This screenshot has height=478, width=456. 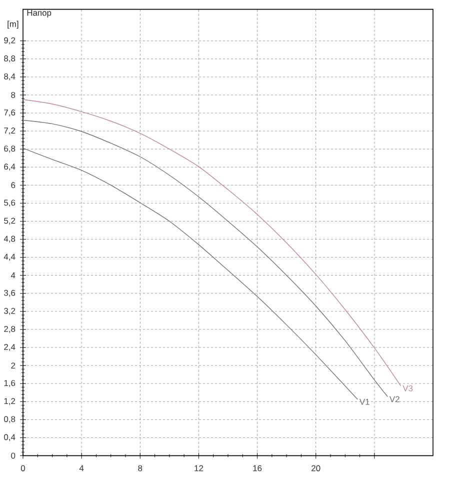 I want to click on y-tick-label: 4, so click(x=13, y=275).